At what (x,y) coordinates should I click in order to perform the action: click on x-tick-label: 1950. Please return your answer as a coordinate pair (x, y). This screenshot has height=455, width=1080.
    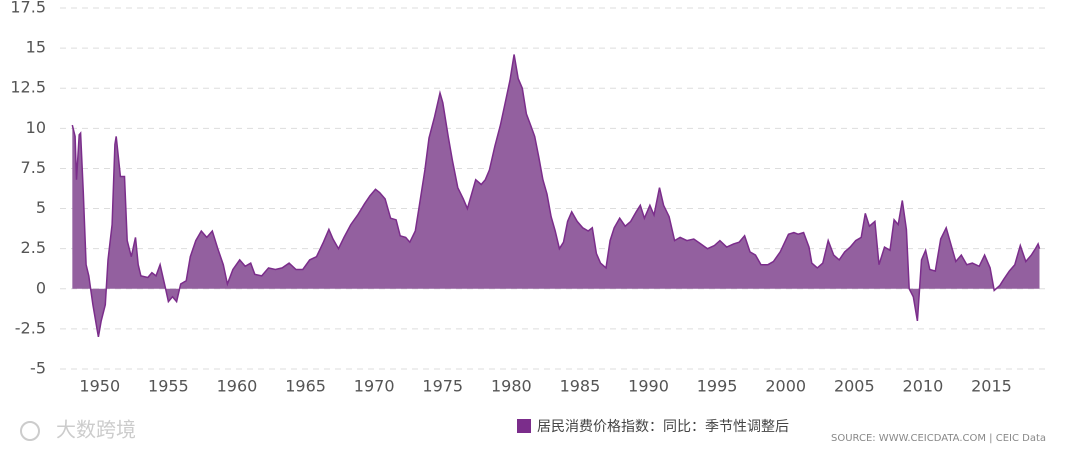
    Looking at the image, I should click on (99, 386).